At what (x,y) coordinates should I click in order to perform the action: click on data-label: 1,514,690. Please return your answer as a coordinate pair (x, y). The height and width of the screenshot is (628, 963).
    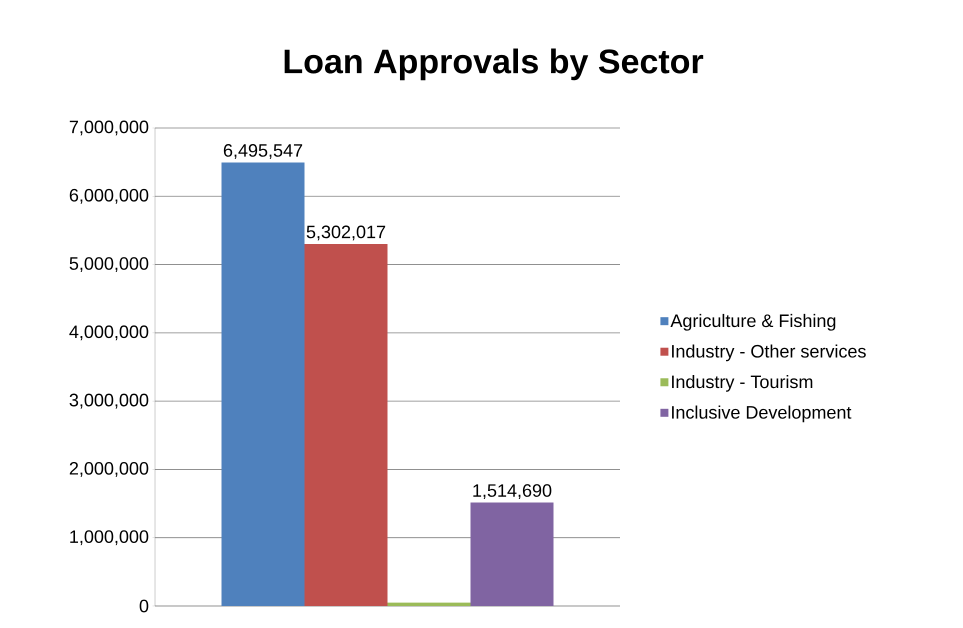
    Looking at the image, I should click on (512, 492).